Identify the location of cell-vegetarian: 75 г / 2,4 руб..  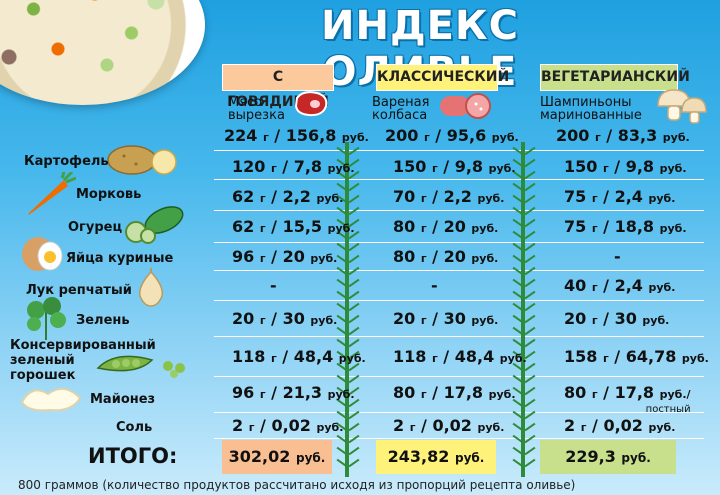
(620, 196).